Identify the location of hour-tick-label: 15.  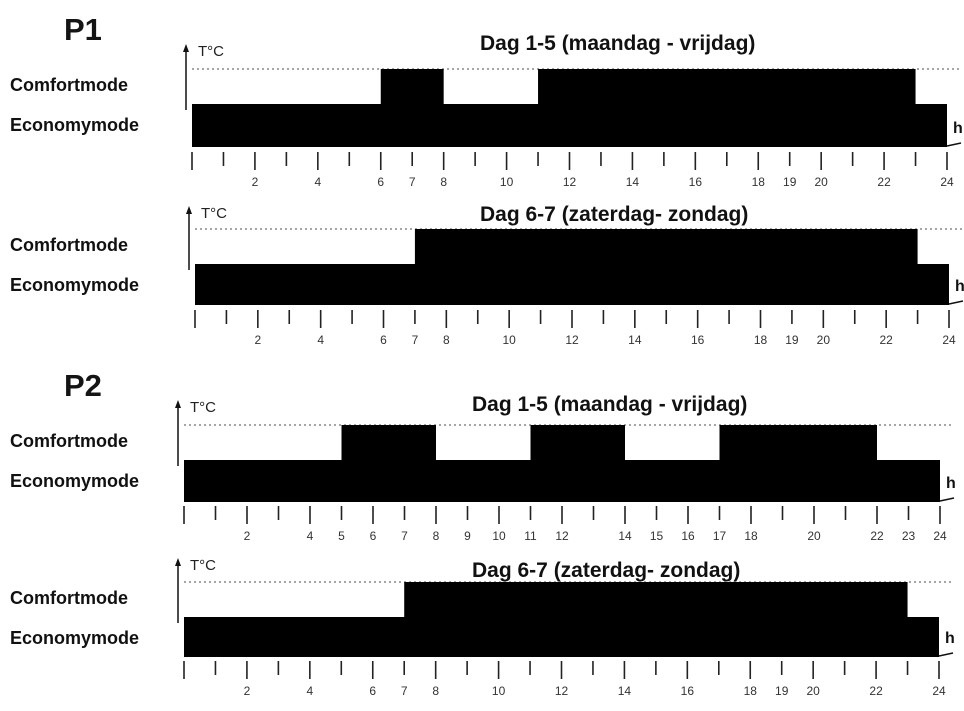
(657, 536).